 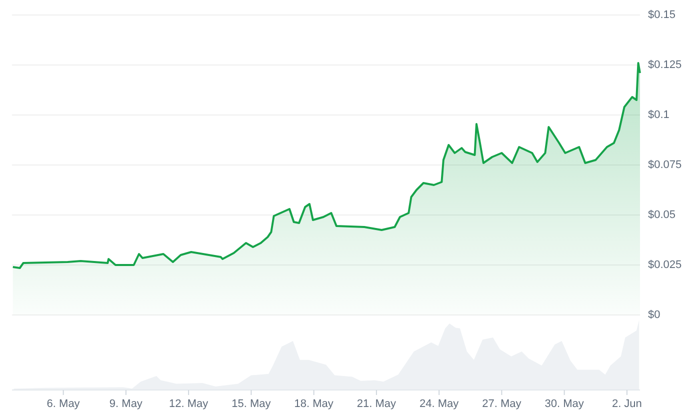 What do you see at coordinates (126, 404) in the screenshot?
I see `x-tick-label: 9. May` at bounding box center [126, 404].